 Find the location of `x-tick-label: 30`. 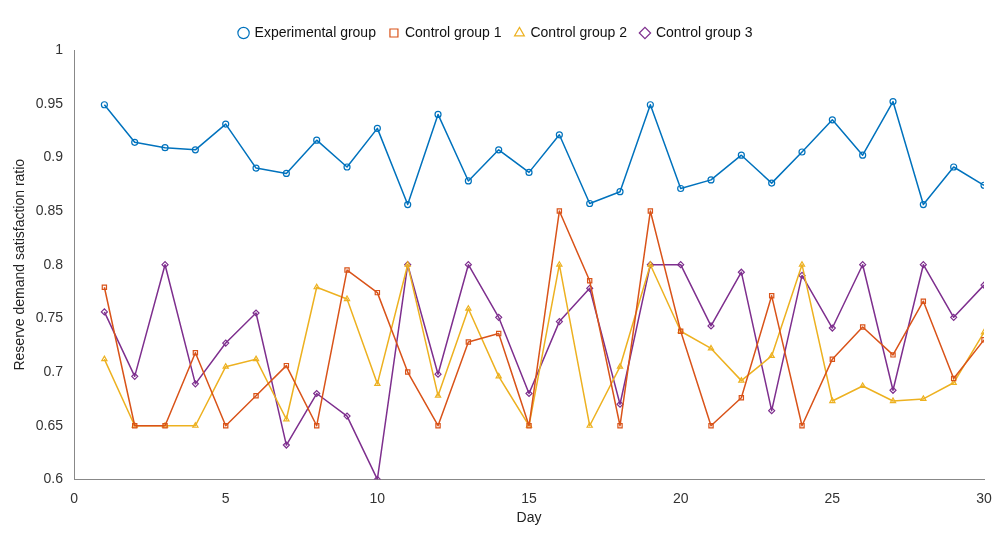

x-tick-label: 30 is located at coordinates (984, 497).